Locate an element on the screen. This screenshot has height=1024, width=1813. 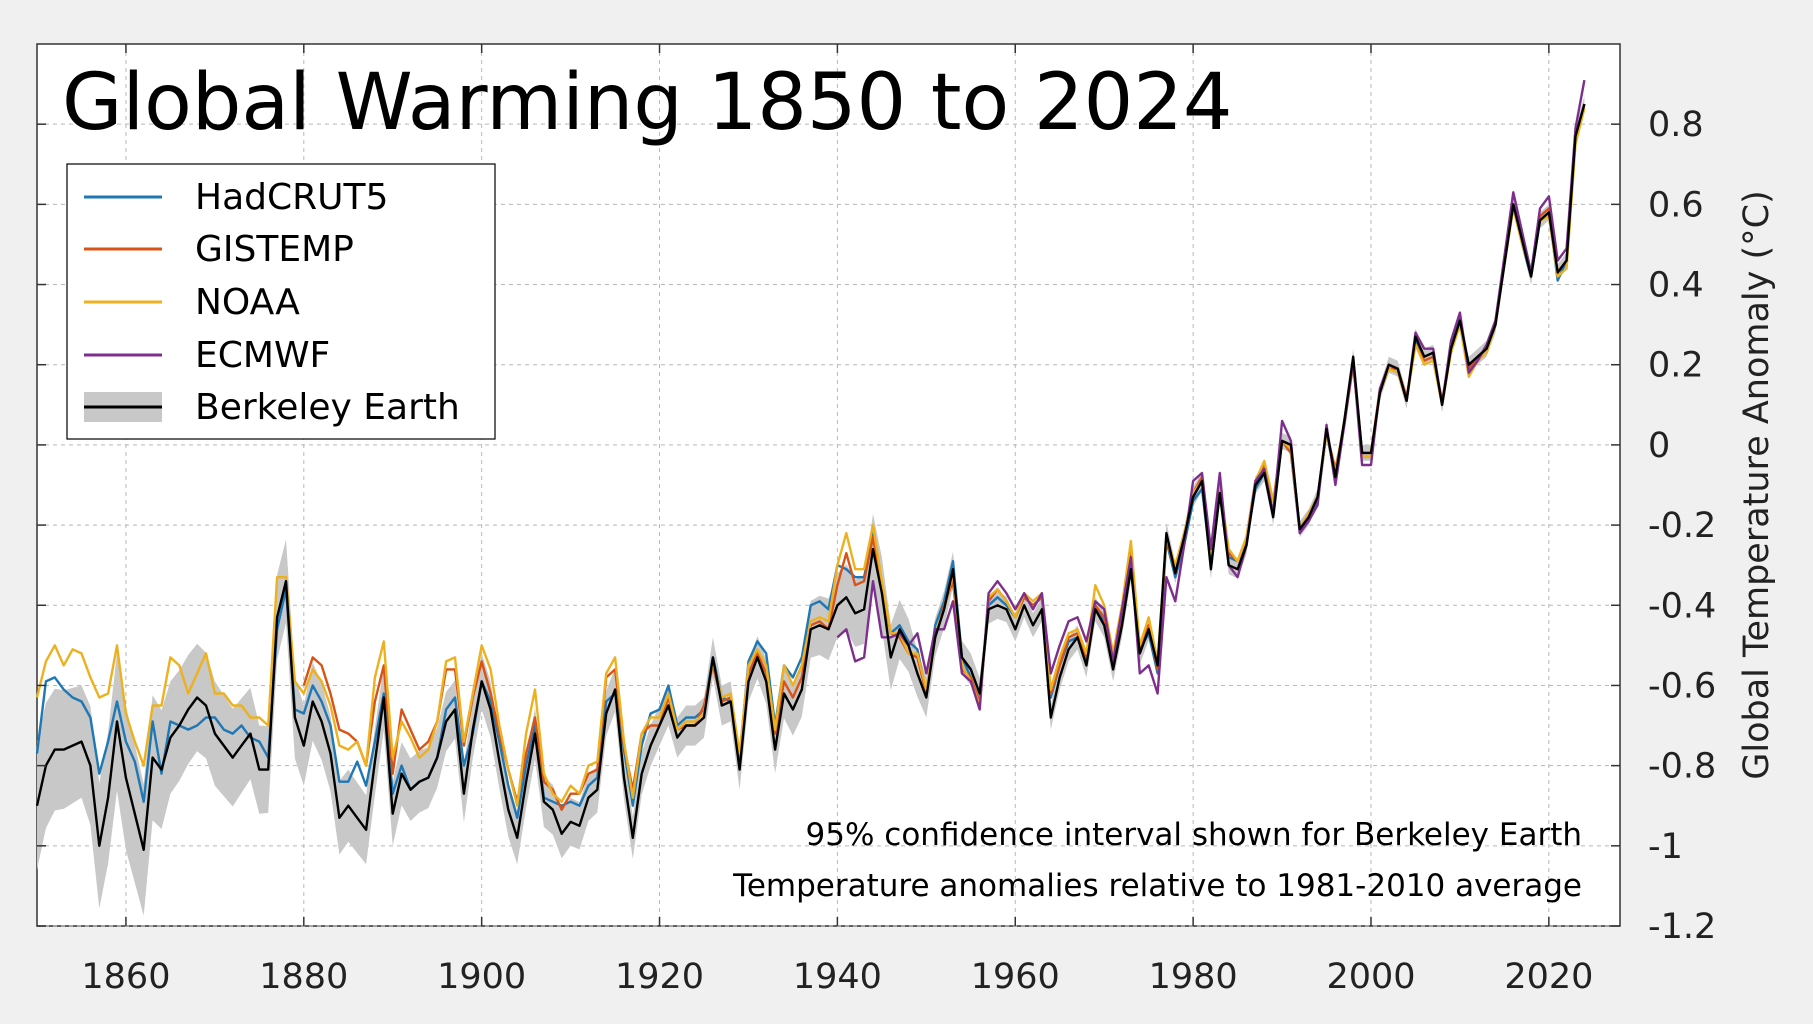
y-tick-label: -0.8 is located at coordinates (1682, 767).